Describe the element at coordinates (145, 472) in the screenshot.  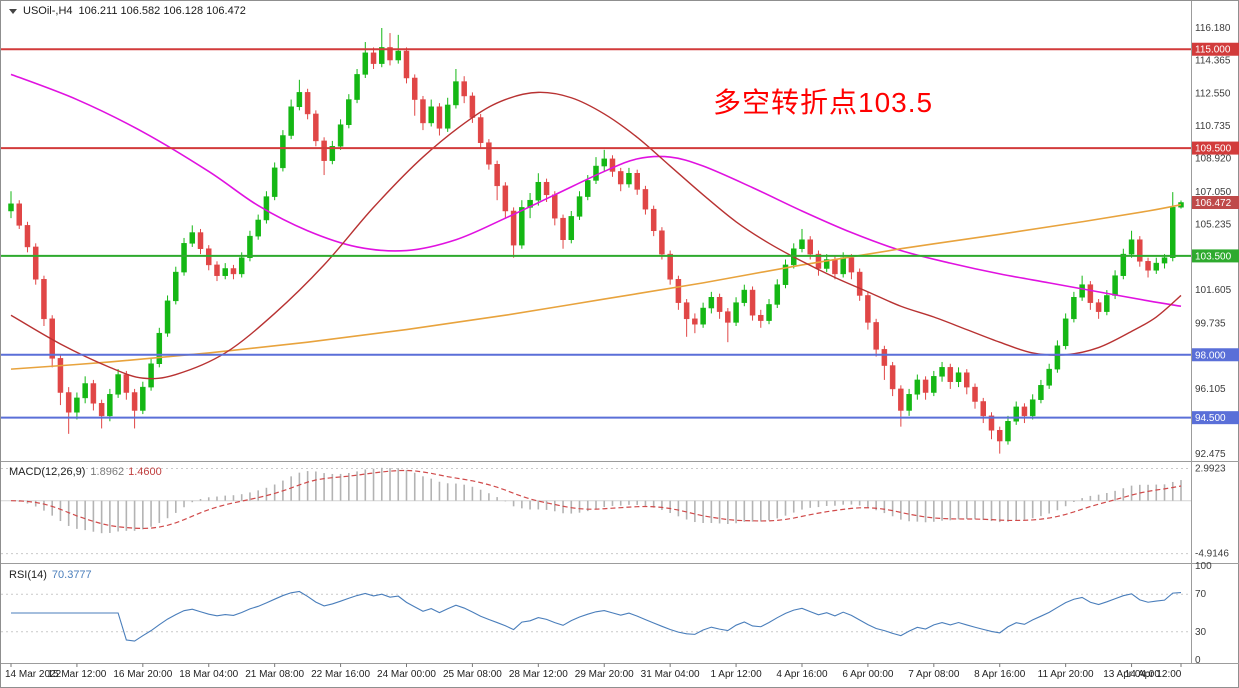
I see `macd-signal-value: 1.4600` at that location.